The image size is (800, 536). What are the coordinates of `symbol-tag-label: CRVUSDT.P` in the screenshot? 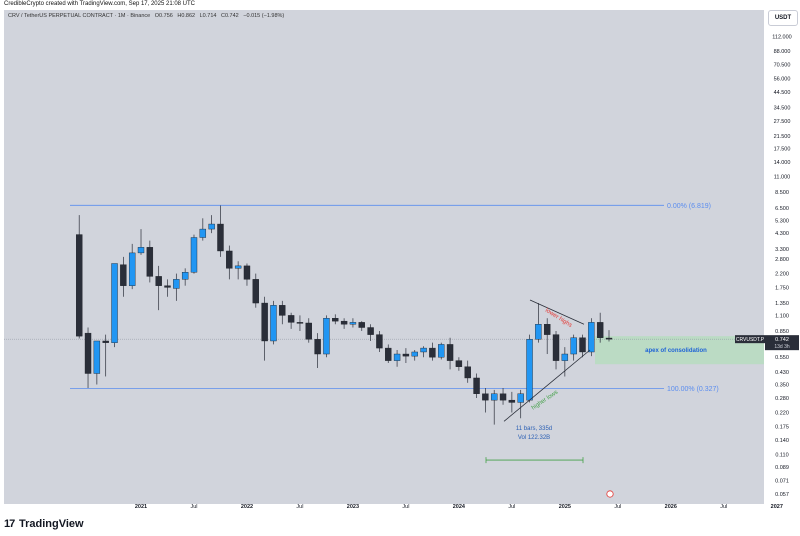 It's located at (750, 340).